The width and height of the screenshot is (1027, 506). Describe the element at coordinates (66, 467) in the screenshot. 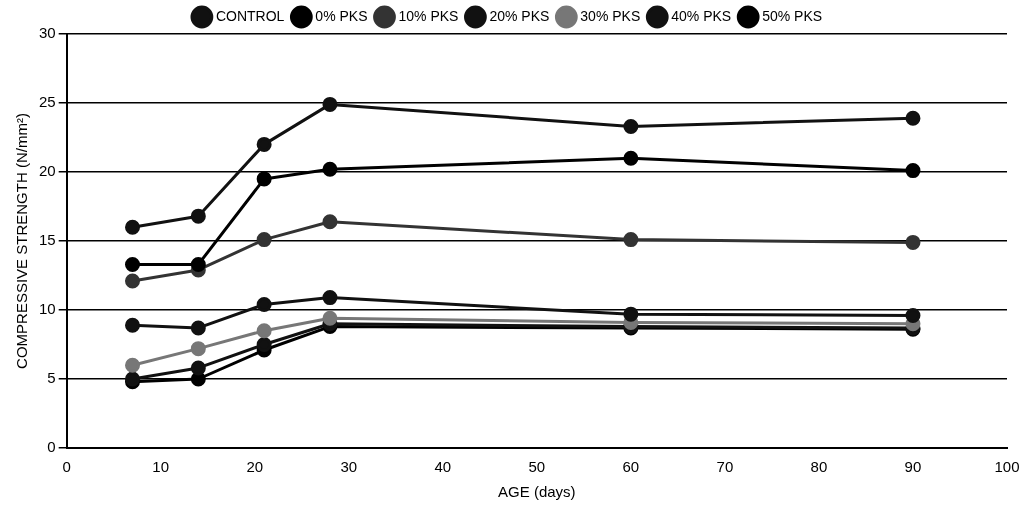

I see `x-tick-label: 0` at that location.